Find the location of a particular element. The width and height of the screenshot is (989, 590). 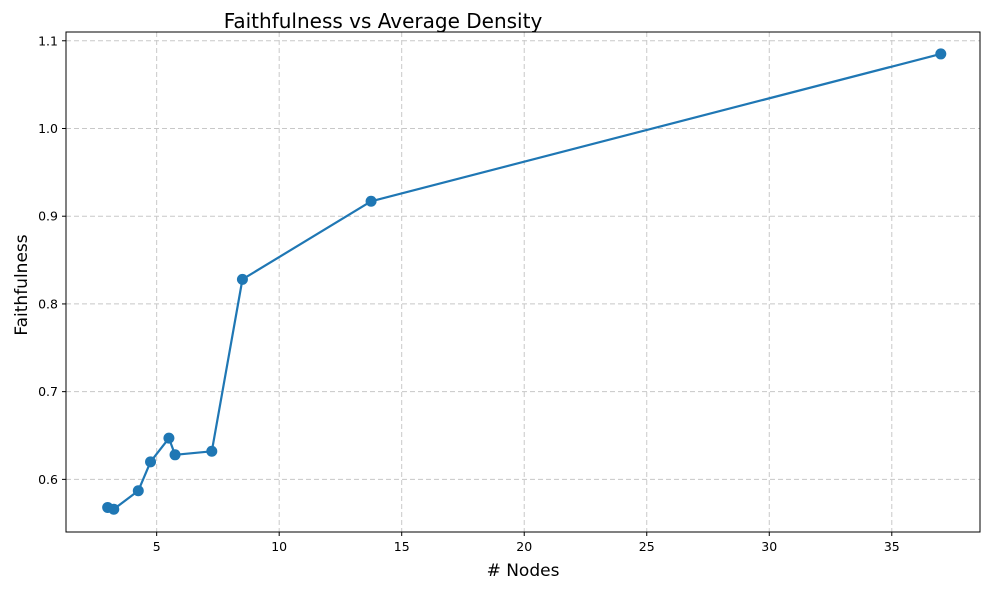

x-axis-label: # Nodes is located at coordinates (523, 571).